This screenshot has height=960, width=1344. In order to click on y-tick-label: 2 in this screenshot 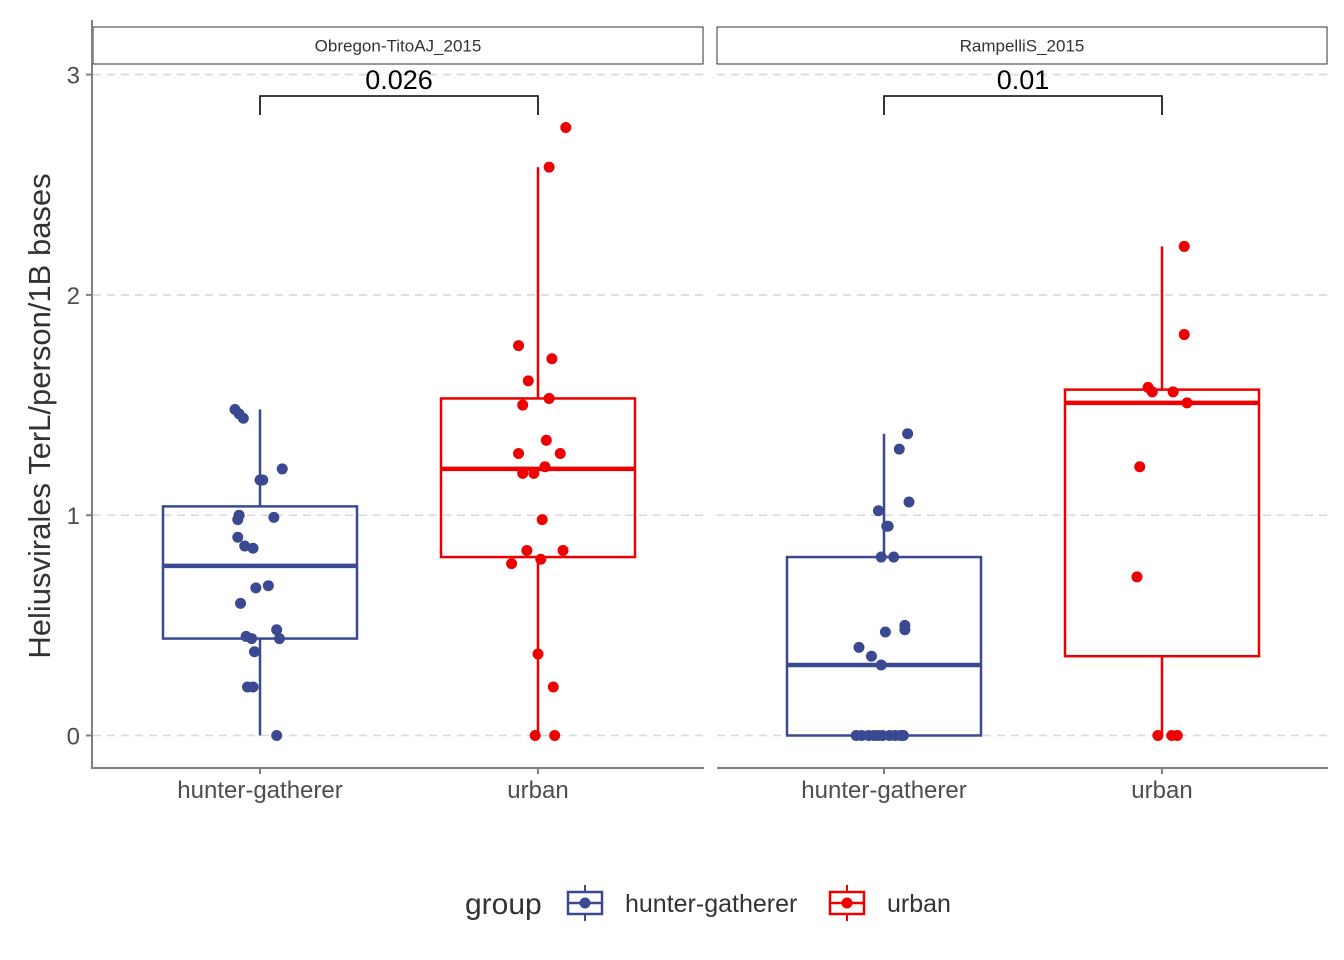, I will do `click(73, 296)`.